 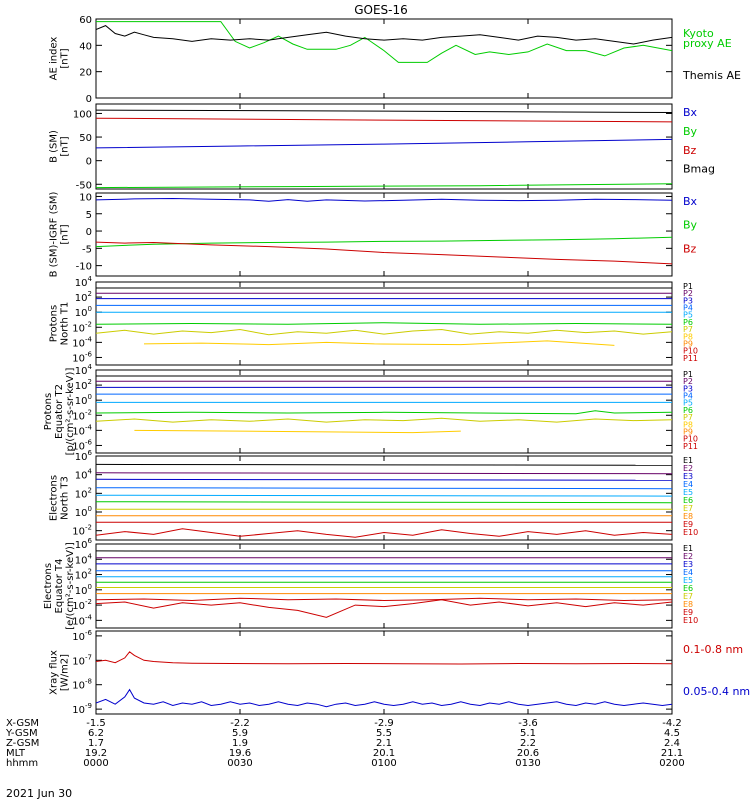 I want to click on plot-title: GOES-16, so click(x=381, y=10).